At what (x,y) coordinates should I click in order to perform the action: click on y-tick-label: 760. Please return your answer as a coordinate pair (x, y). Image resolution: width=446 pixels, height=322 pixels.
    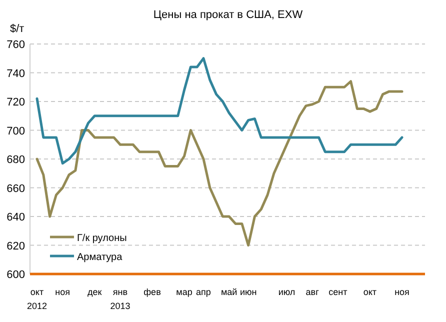
    Looking at the image, I should click on (15, 45).